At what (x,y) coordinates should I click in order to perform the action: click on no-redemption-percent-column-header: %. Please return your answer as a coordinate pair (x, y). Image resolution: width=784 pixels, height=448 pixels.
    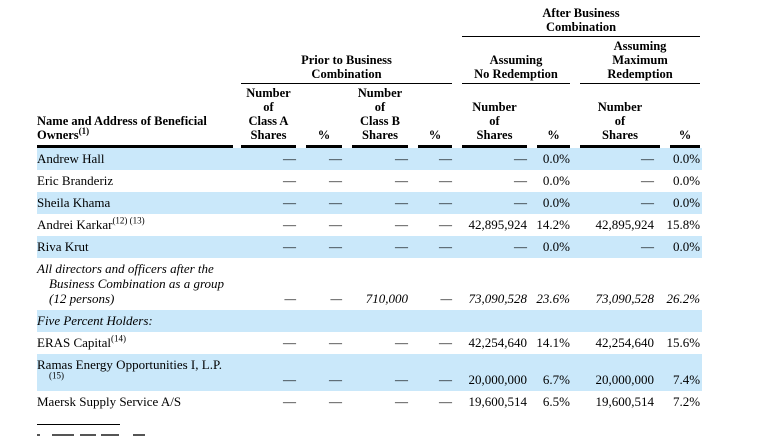
    Looking at the image, I should click on (550, 116).